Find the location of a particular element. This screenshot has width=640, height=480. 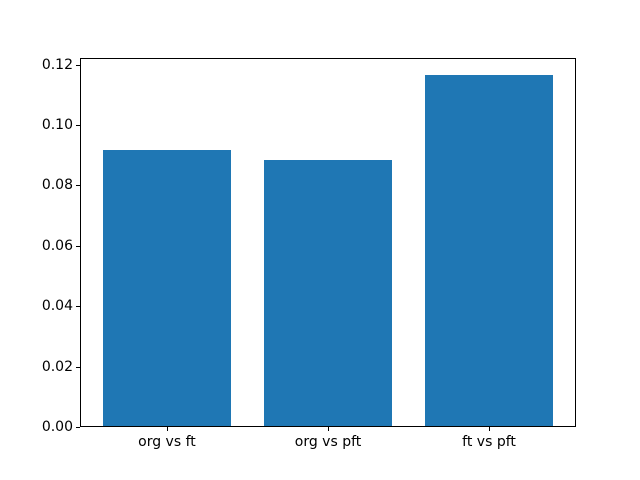

y-tick-label: 0.04 is located at coordinates (57, 306).